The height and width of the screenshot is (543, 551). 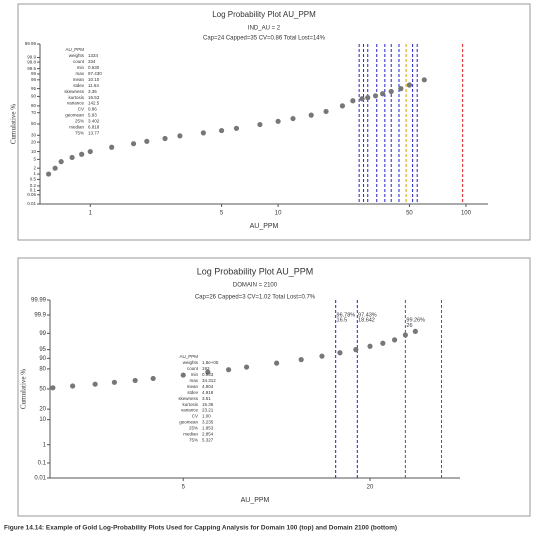 I want to click on stat-value: 3.402, so click(x=94, y=121).